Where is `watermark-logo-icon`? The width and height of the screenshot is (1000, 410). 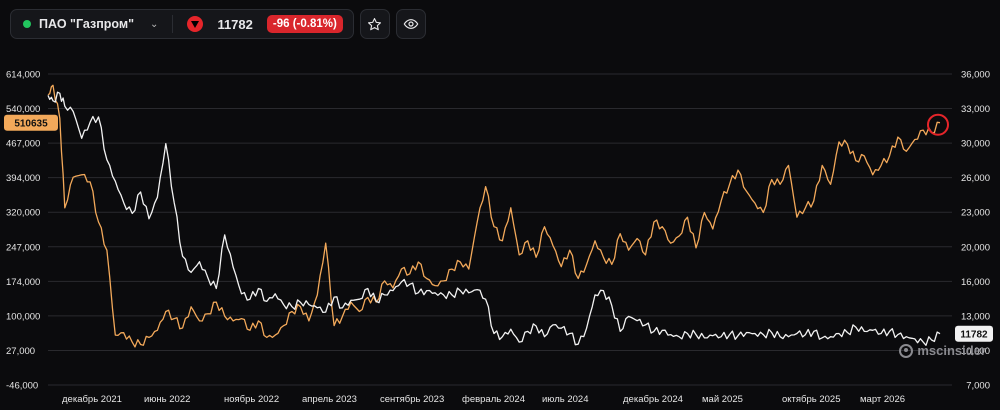
watermark-logo-icon is located at coordinates (906, 350).